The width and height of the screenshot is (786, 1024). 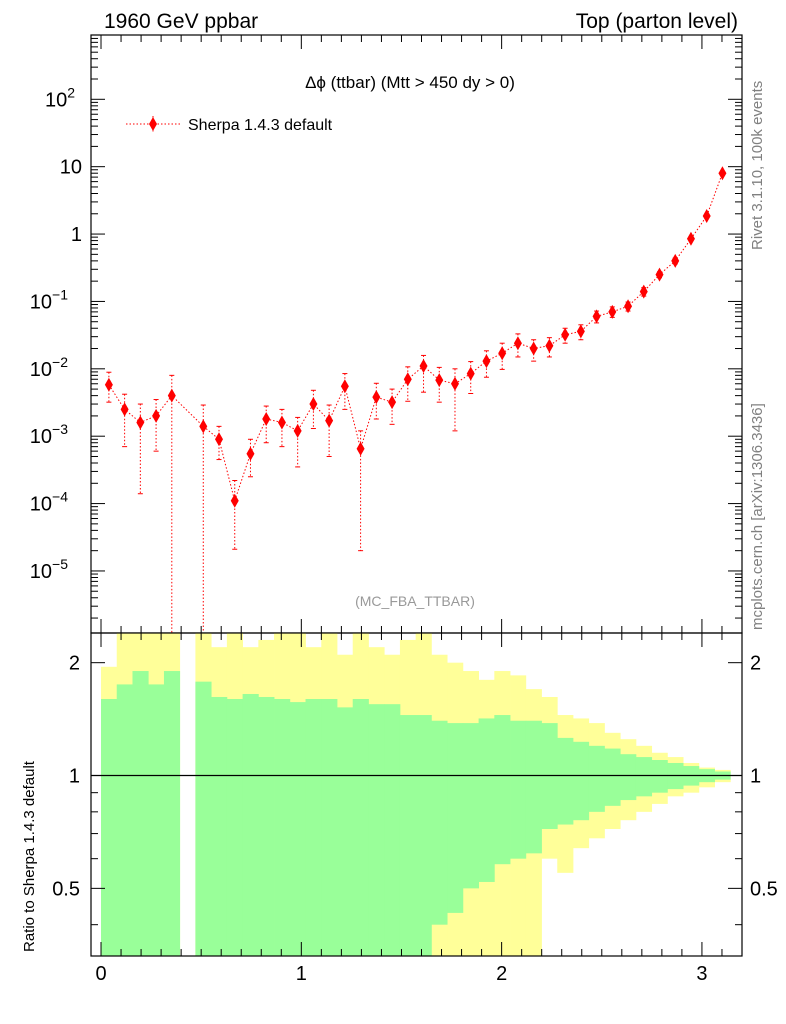 I want to click on ratio-ytick-label-left: 0.5, so click(x=66, y=889).